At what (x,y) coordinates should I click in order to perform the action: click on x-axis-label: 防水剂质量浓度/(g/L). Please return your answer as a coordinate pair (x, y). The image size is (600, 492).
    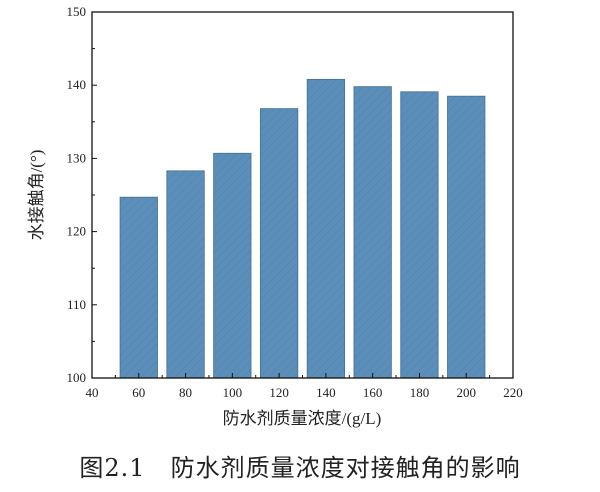
    Looking at the image, I should click on (302, 418).